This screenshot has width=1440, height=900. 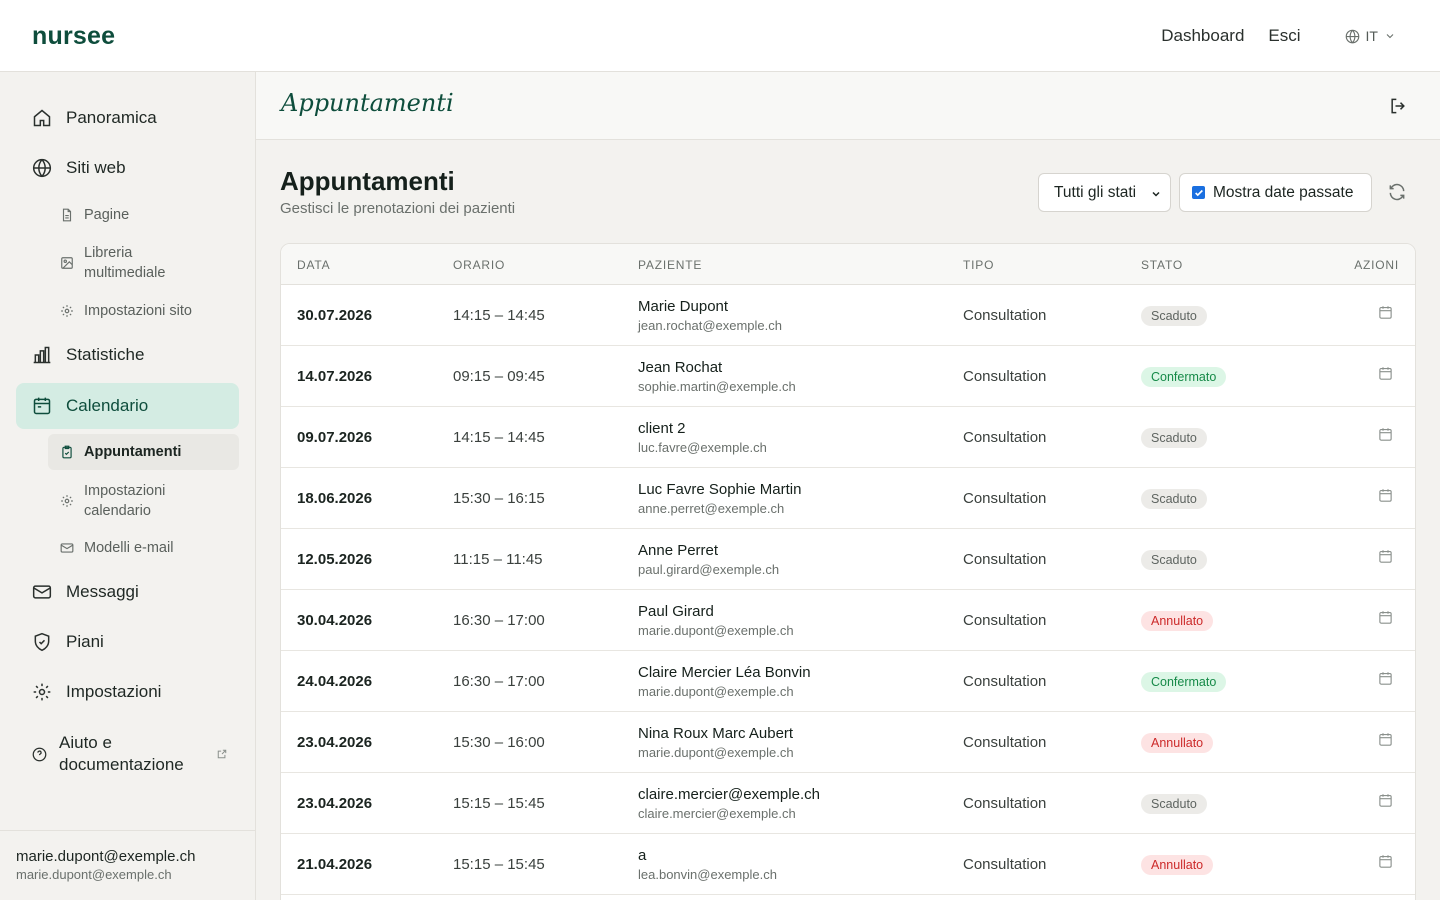 I want to click on status-badge: Confermato, so click(x=1184, y=377).